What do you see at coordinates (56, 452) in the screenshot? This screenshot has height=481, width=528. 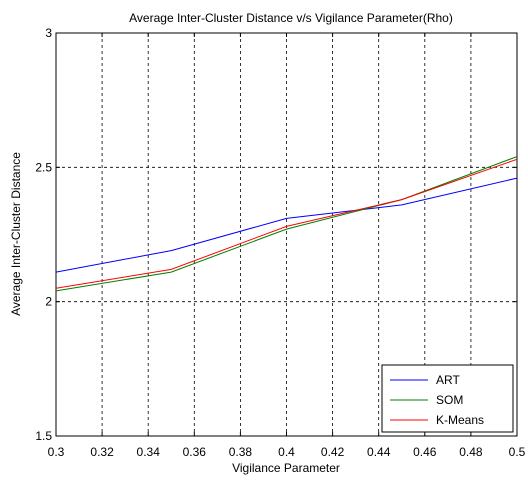 I see `x-tick-label: 0.3` at bounding box center [56, 452].